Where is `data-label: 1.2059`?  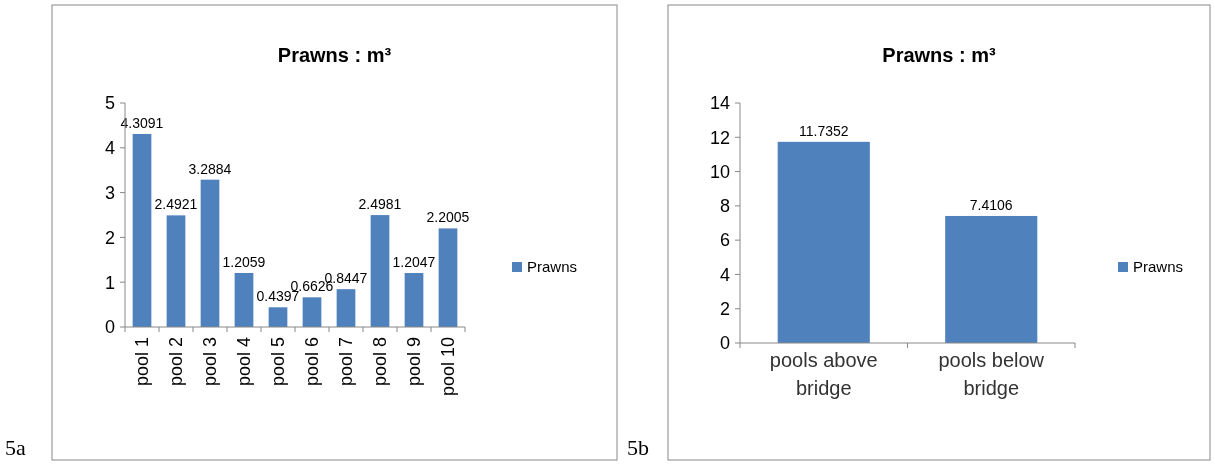 data-label: 1.2059 is located at coordinates (244, 261).